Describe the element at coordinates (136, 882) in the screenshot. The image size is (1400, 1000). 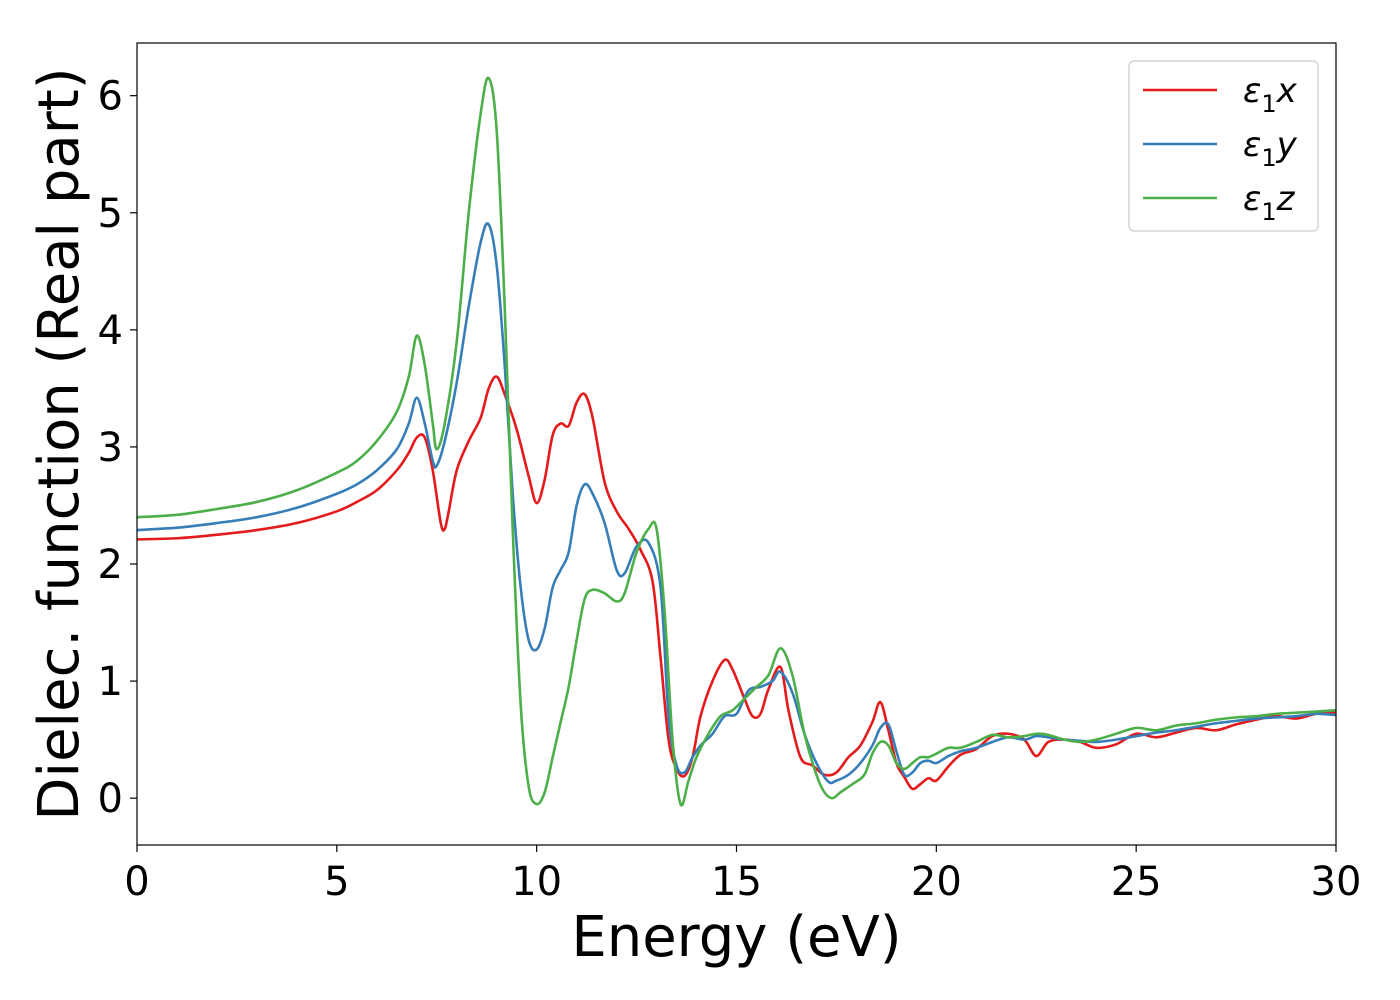
I see `x-tick-label: 0` at that location.